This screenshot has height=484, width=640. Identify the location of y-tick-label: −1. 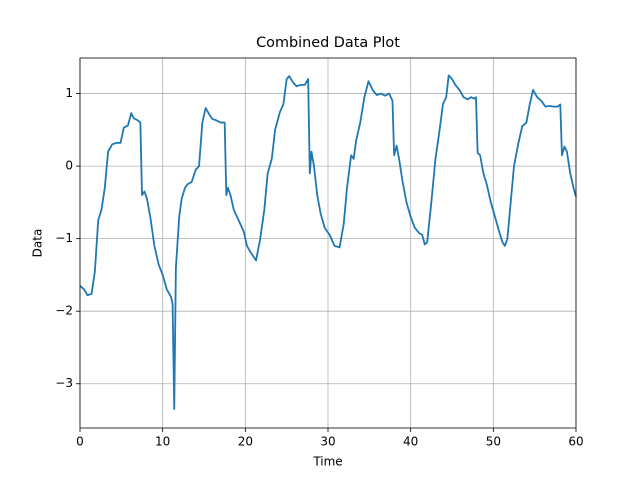
(64, 238).